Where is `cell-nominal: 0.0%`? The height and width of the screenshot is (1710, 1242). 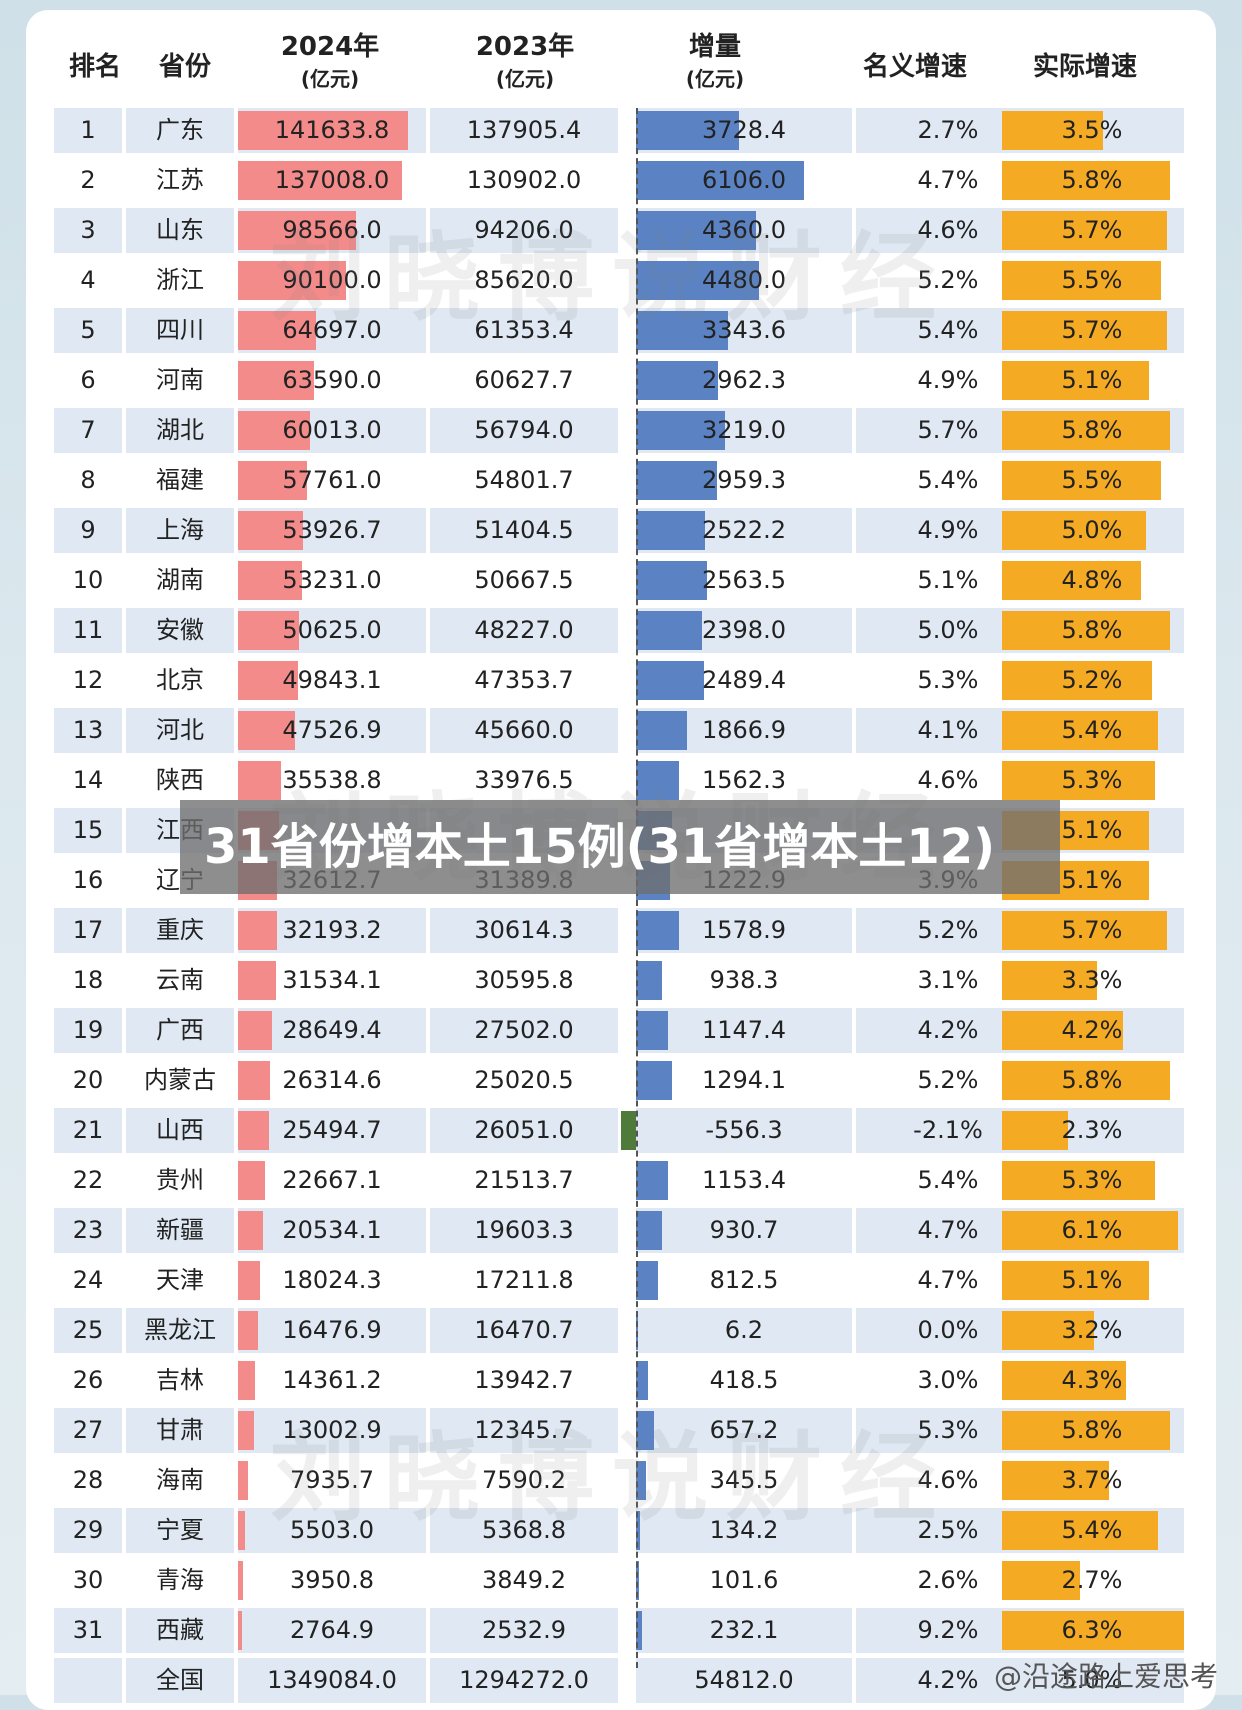 cell-nominal: 0.0% is located at coordinates (948, 1330).